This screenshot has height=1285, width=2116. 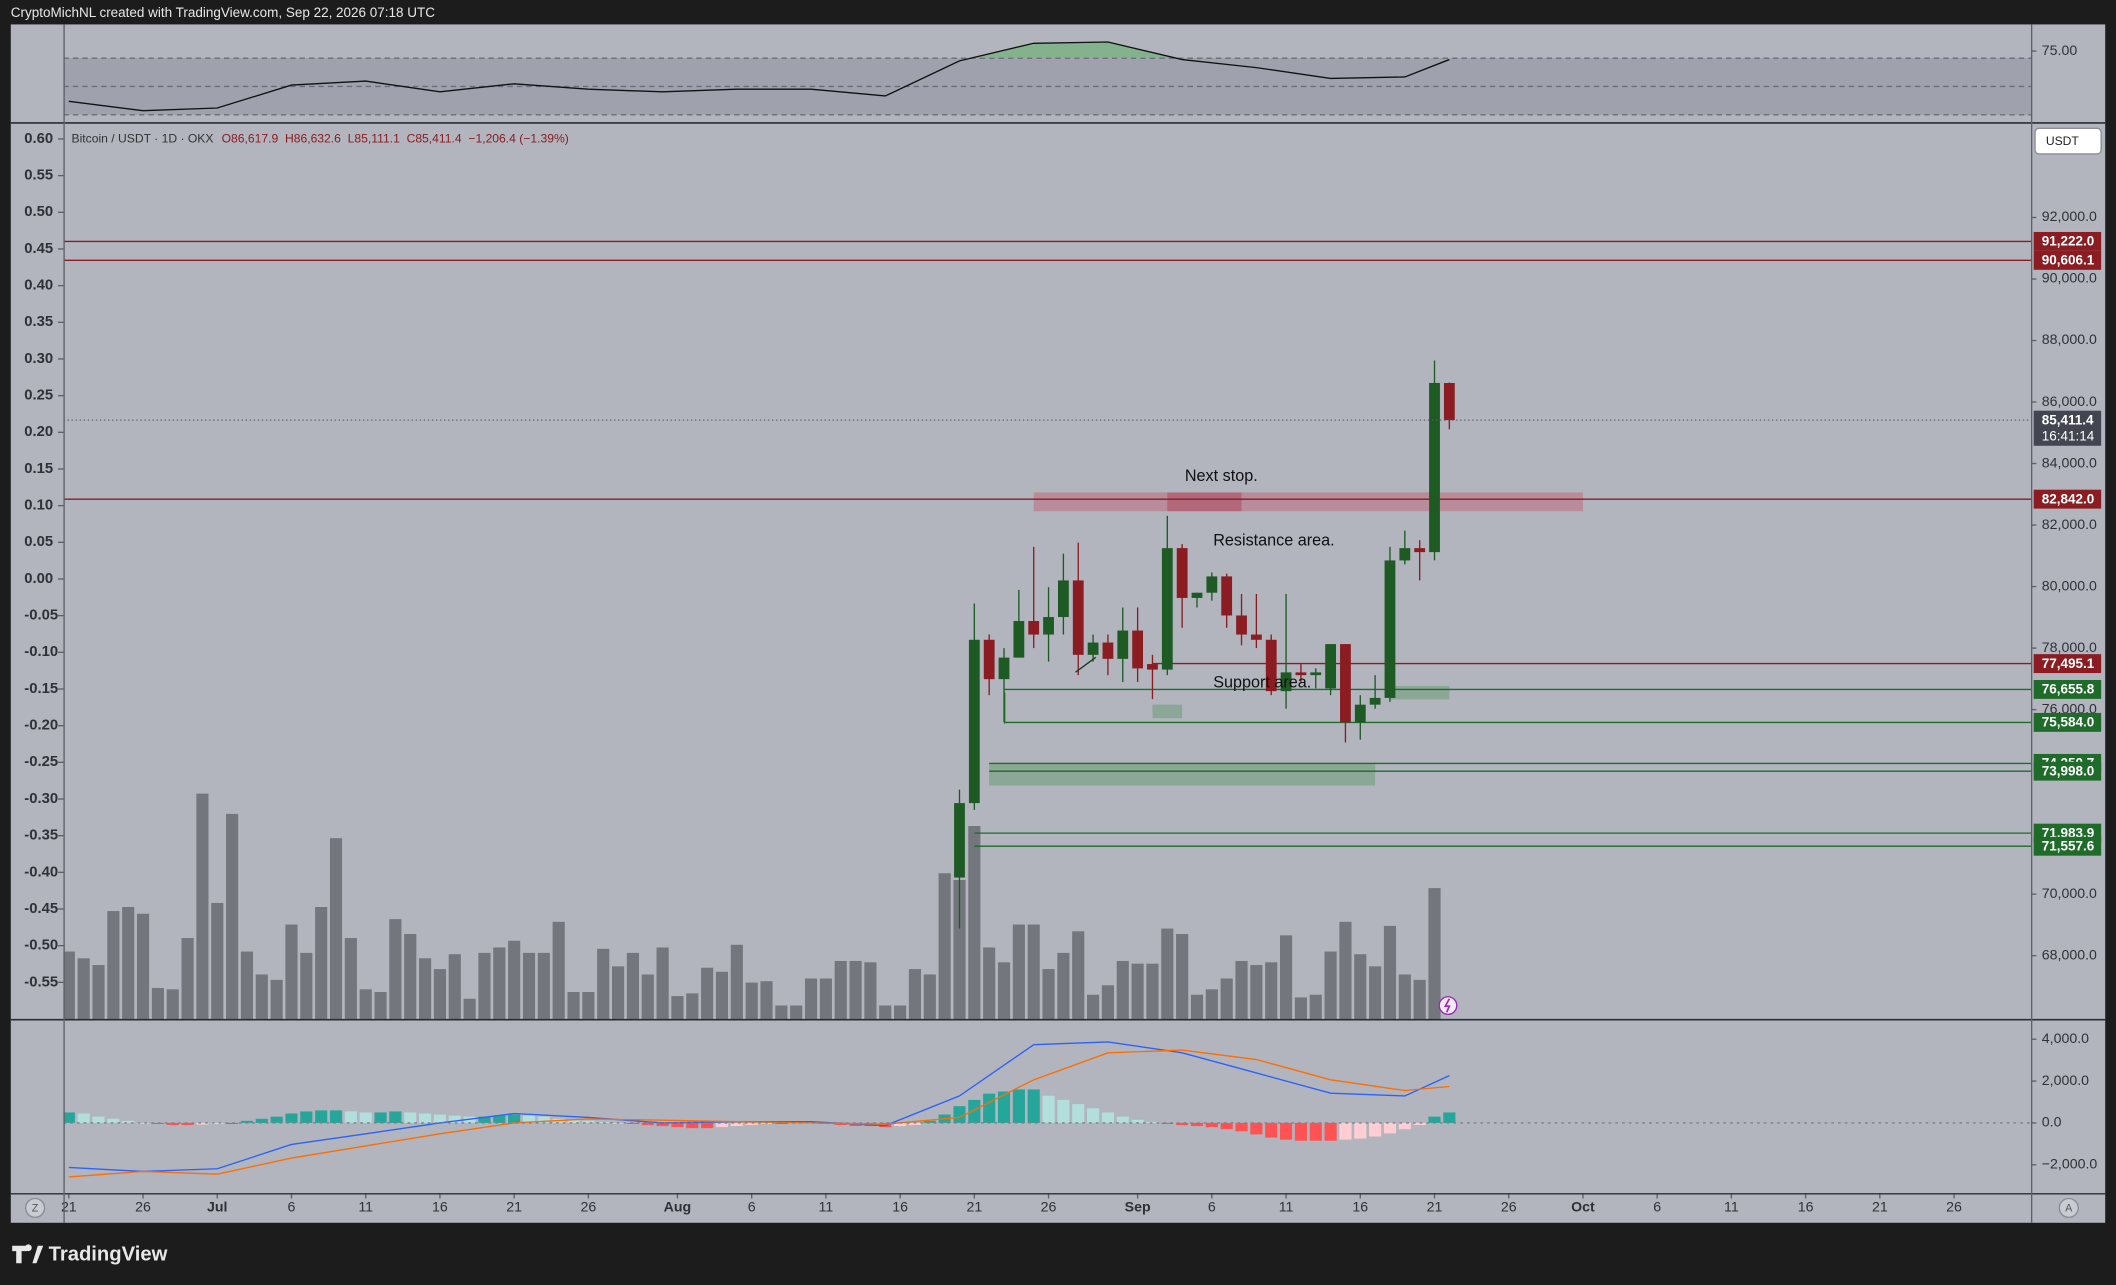 What do you see at coordinates (2068, 141) in the screenshot?
I see `currency-button` at bounding box center [2068, 141].